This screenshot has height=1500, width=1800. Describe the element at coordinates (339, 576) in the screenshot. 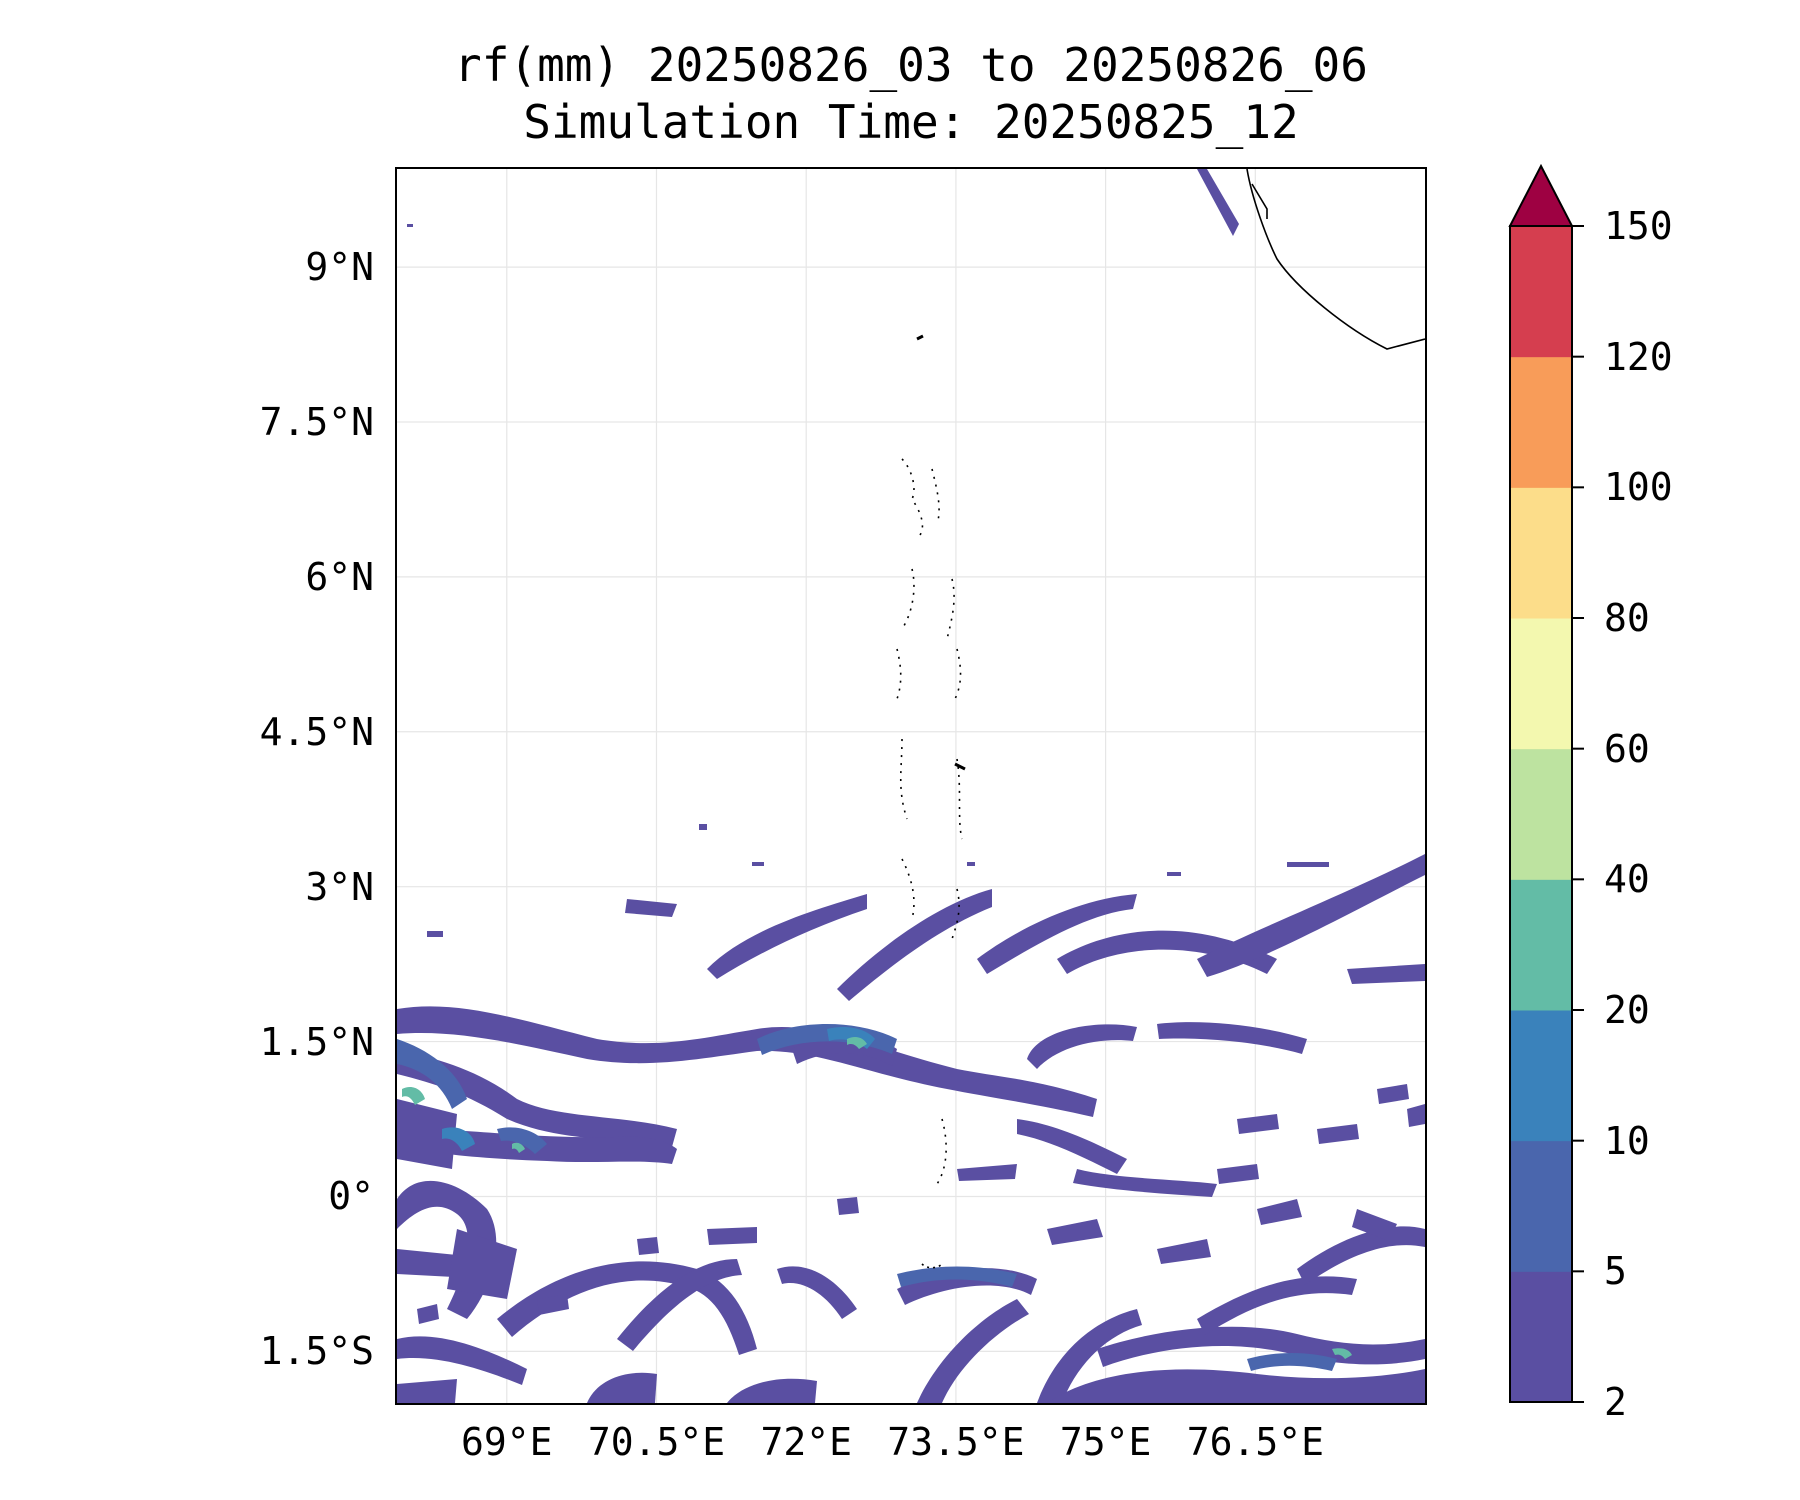

I see `lat-tick-label: 6°N` at that location.